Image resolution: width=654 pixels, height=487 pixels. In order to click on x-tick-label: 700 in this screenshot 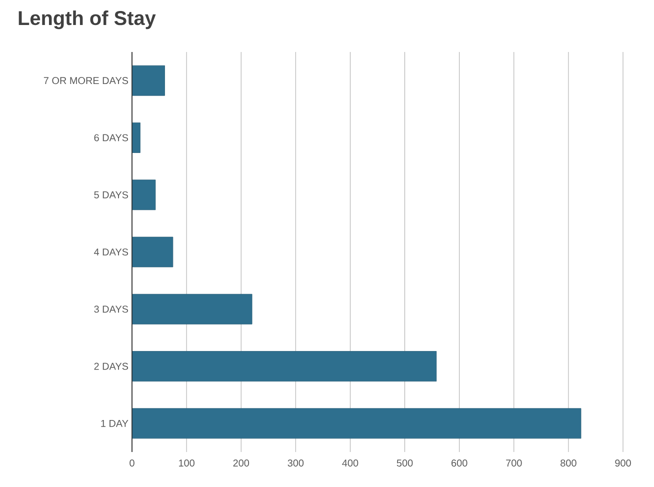, I will do `click(514, 463)`.